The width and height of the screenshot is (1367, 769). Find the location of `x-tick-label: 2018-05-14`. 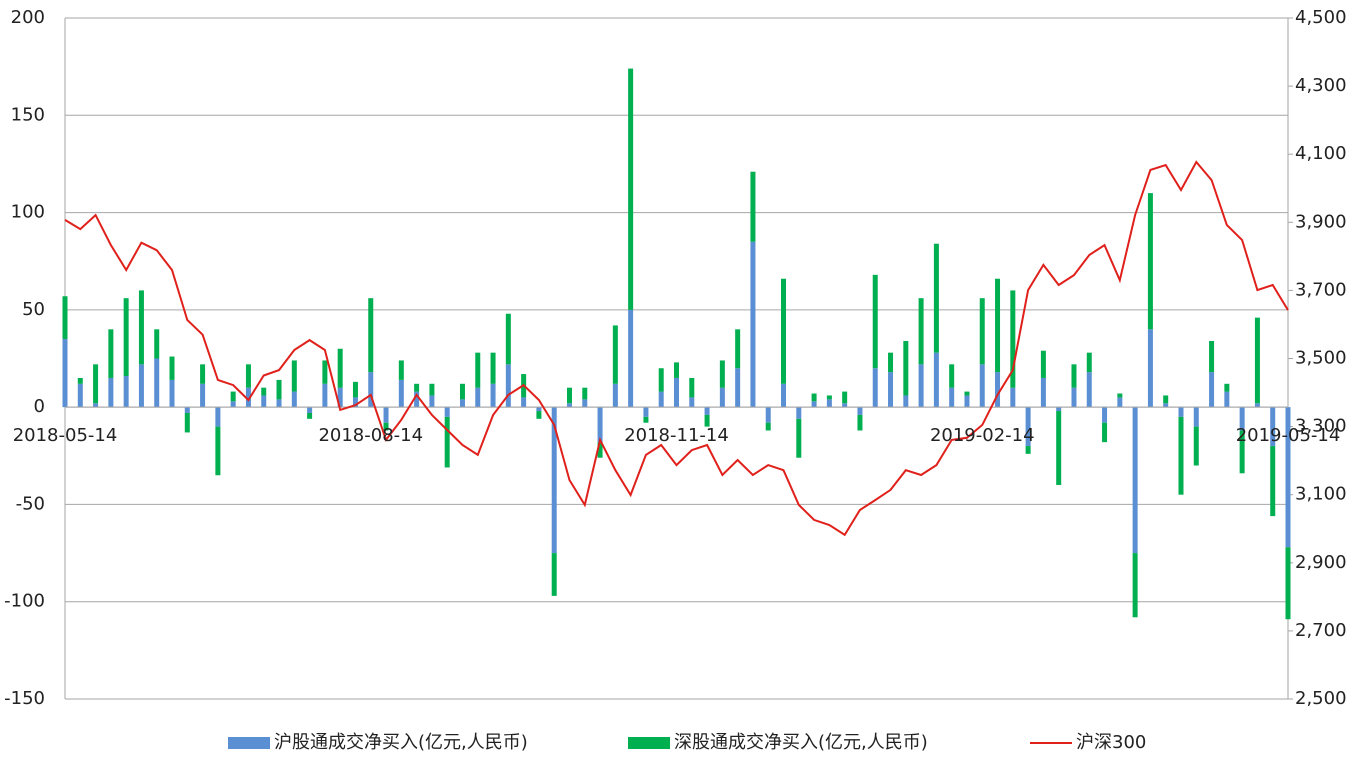

x-tick-label: 2018-05-14 is located at coordinates (65, 435).